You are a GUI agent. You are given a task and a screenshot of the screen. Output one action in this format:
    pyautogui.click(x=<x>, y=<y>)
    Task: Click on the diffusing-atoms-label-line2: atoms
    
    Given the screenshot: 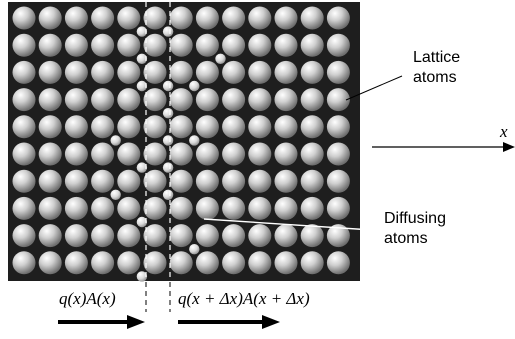 What is the action you would take?
    pyautogui.click(x=406, y=238)
    